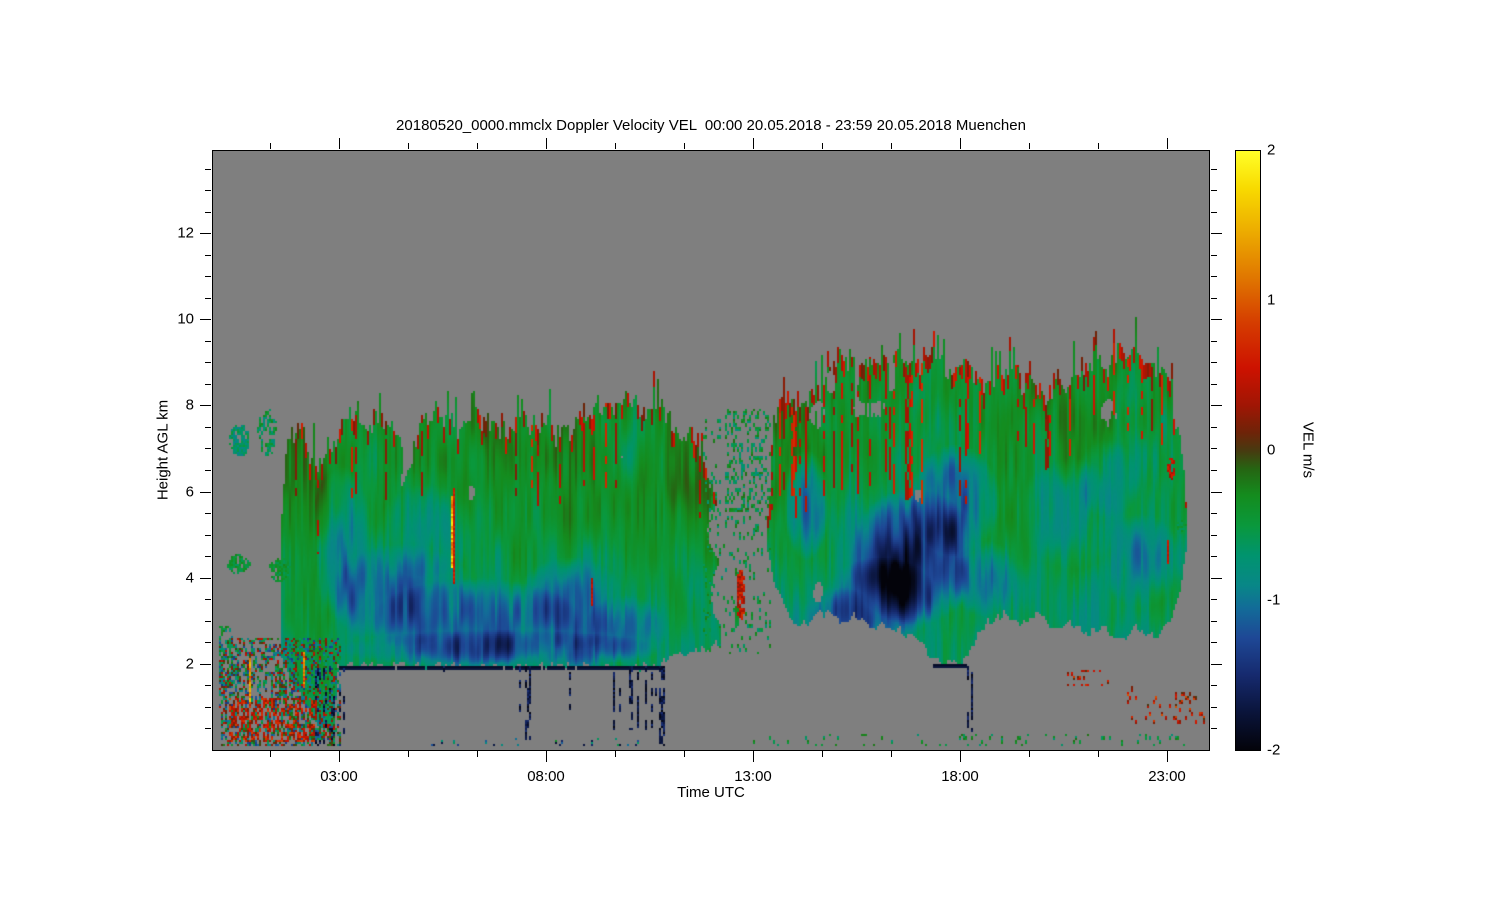 This screenshot has width=1500, height=900. Describe the element at coordinates (753, 776) in the screenshot. I see `x-tick-label: 13:00` at that location.